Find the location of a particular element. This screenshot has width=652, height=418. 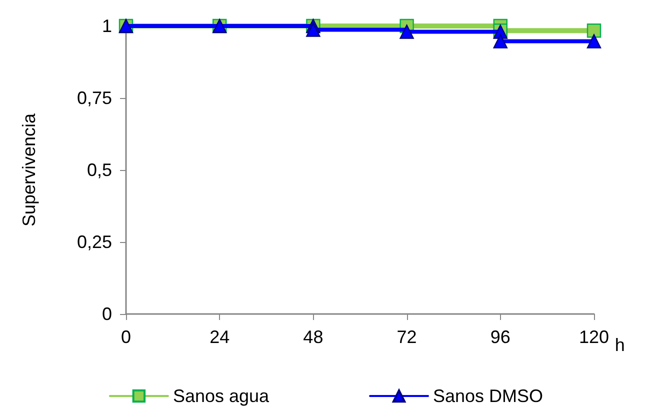

x-tick-label: 96 is located at coordinates (500, 337).